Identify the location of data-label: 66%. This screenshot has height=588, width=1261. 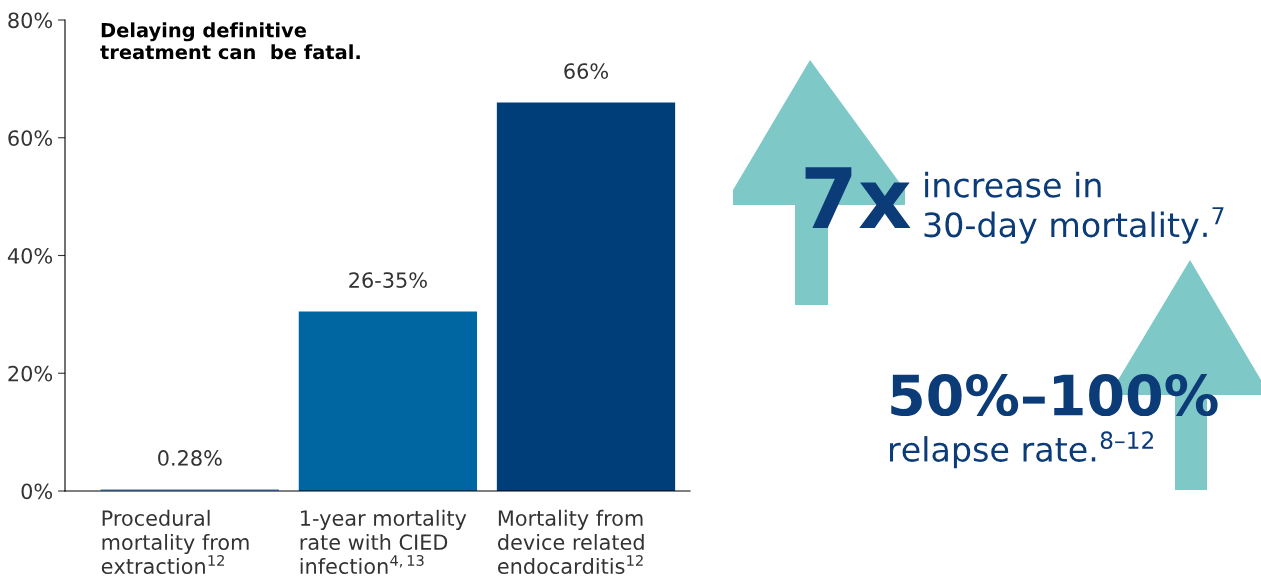
(586, 71).